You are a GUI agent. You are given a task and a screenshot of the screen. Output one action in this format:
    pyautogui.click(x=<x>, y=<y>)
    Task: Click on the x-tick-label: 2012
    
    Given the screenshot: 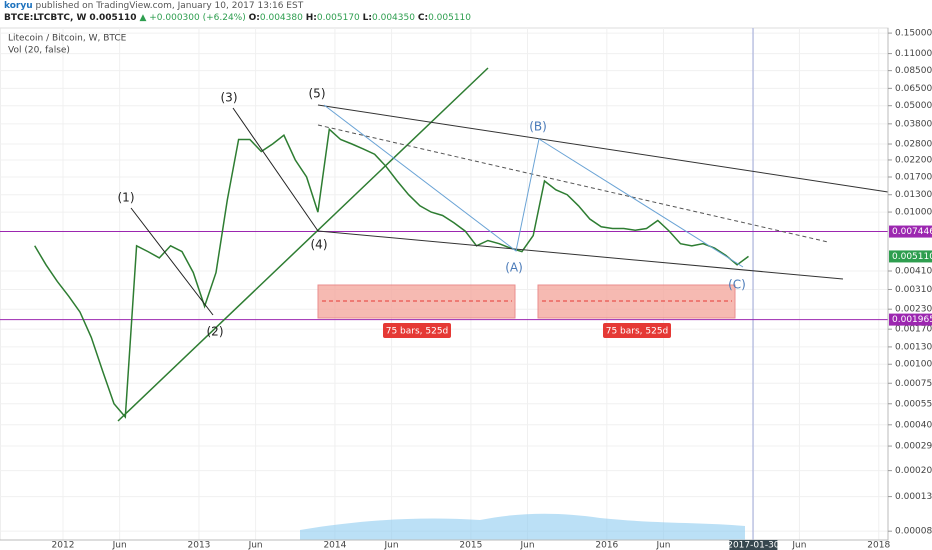 What is the action you would take?
    pyautogui.click(x=63, y=545)
    